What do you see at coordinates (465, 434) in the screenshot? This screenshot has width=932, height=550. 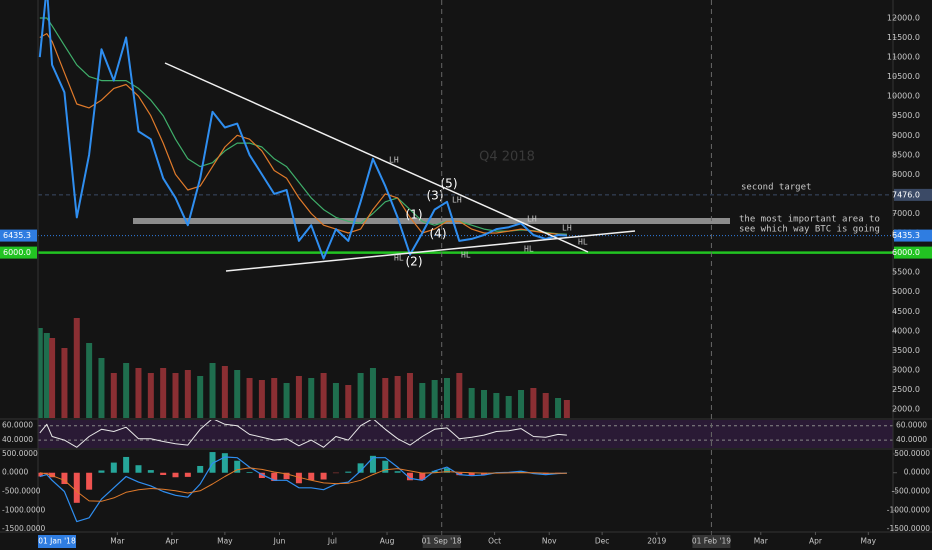 I see `rsi-pane` at bounding box center [465, 434].